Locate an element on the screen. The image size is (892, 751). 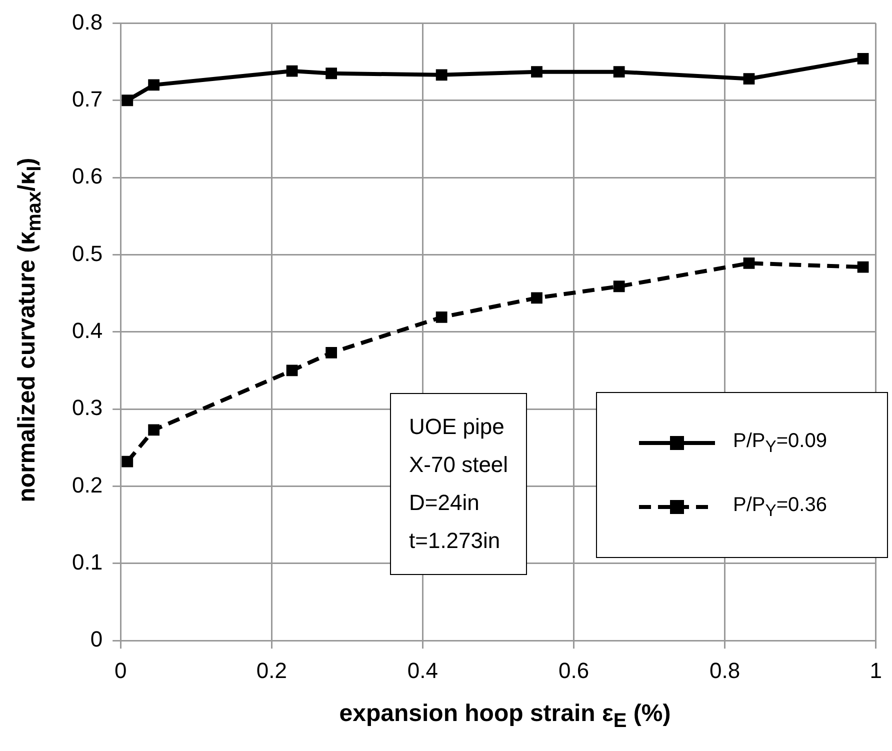
y-tick-label: 0.5 is located at coordinates (87, 253).